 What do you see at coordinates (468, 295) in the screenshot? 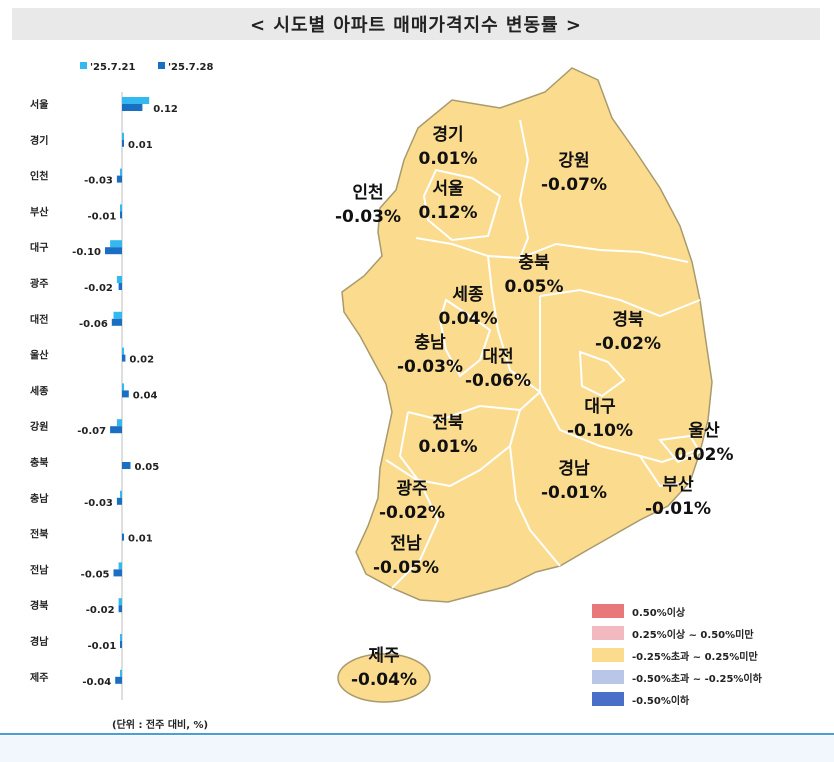
I see `region-name: 세종` at bounding box center [468, 295].